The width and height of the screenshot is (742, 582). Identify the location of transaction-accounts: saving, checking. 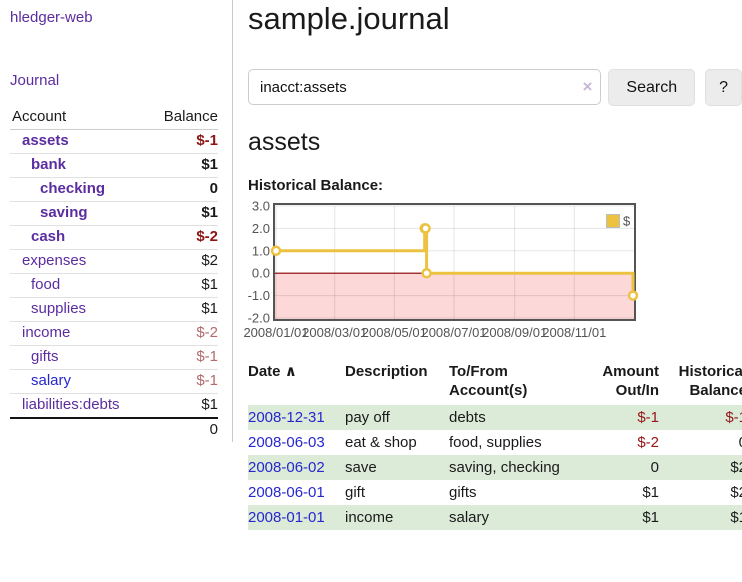
(514, 467).